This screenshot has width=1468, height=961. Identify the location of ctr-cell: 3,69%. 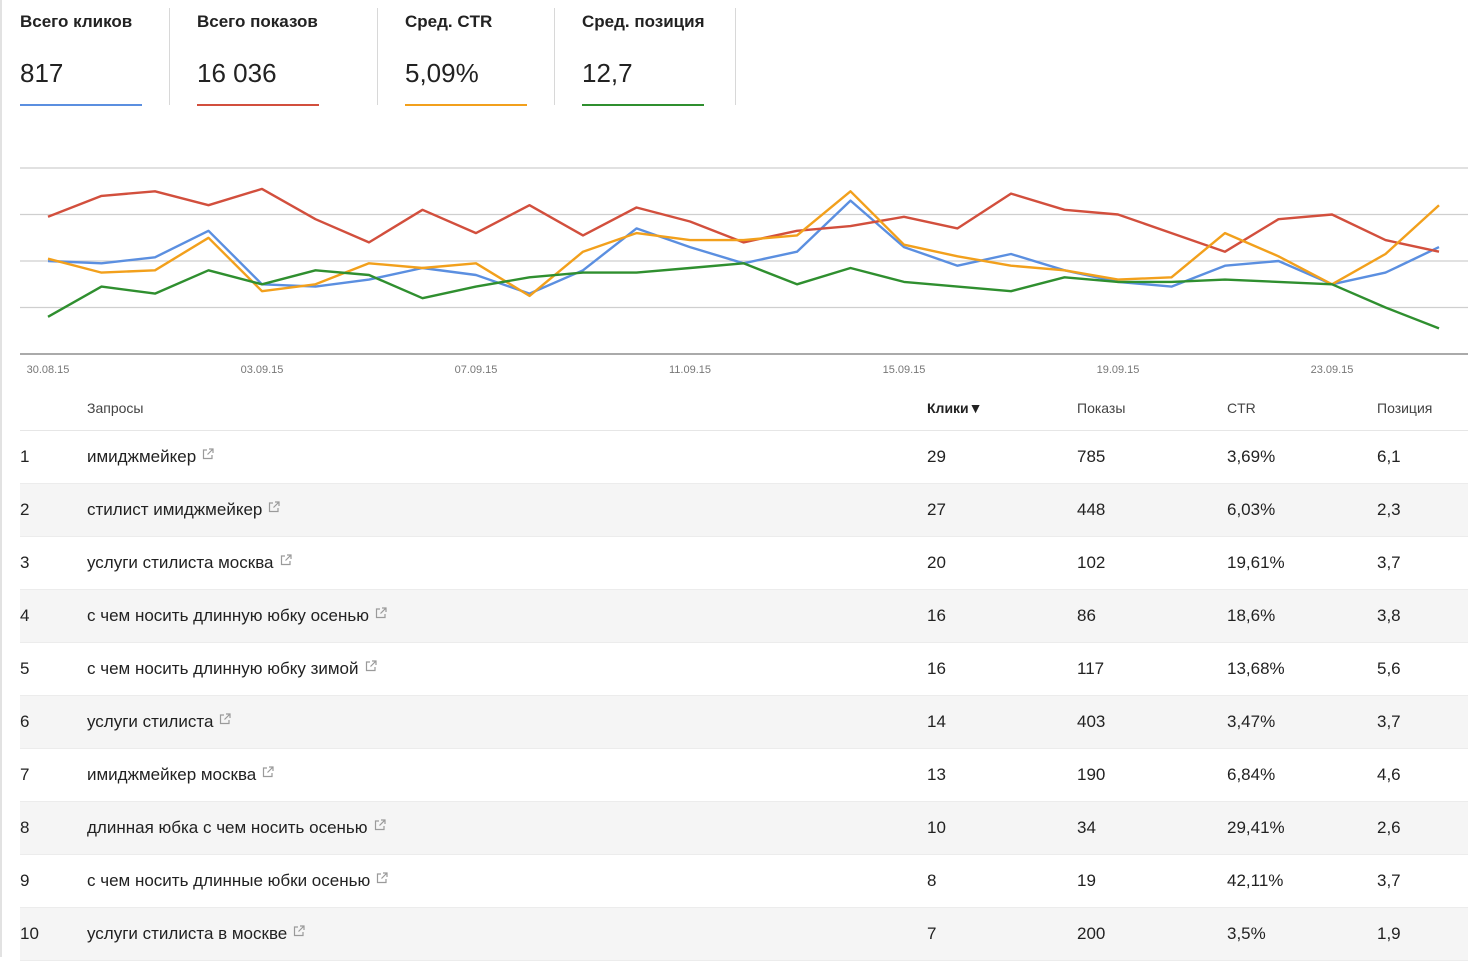
(1251, 456).